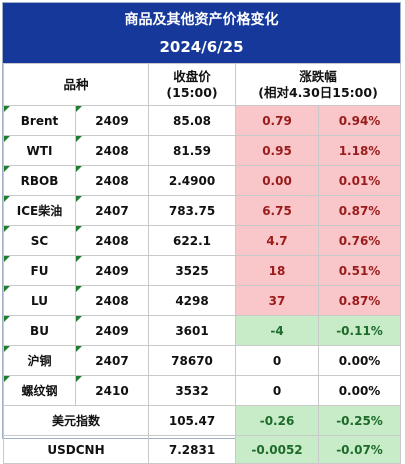 Image resolution: width=405 pixels, height=464 pixels. I want to click on close-price: 7.2831, so click(192, 449).